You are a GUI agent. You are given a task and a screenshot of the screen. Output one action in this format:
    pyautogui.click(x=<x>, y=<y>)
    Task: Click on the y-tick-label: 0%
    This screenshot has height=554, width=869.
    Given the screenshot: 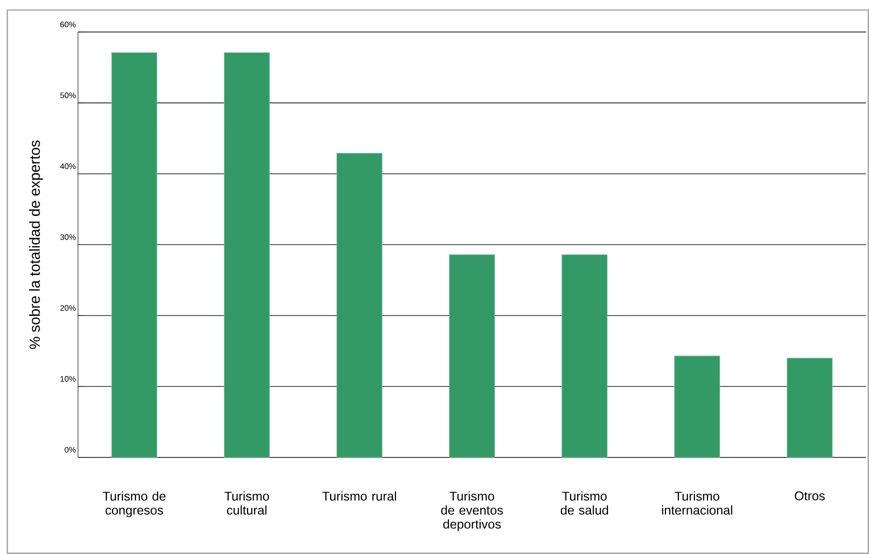 What is the action you would take?
    pyautogui.click(x=70, y=449)
    